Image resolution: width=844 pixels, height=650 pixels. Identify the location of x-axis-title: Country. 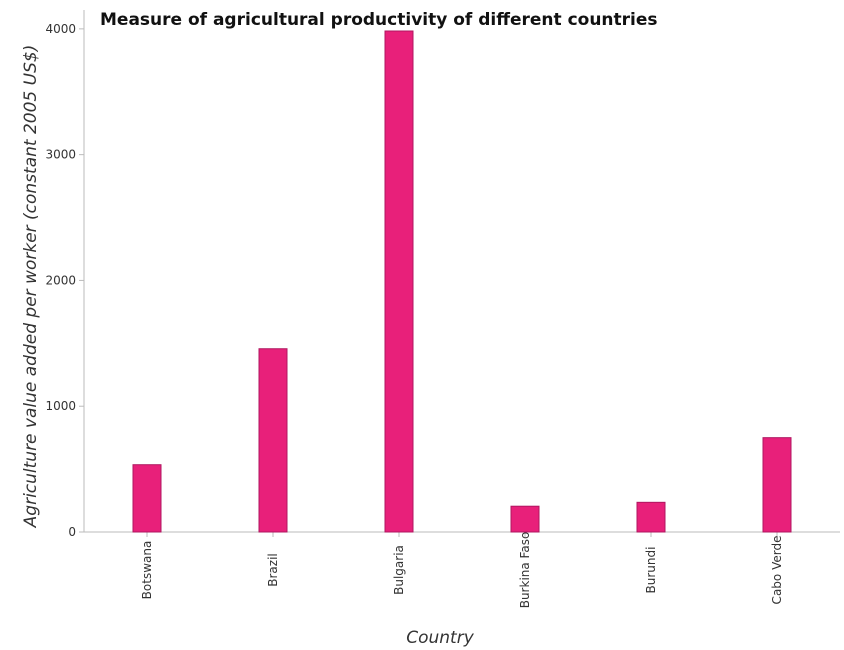
(440, 638).